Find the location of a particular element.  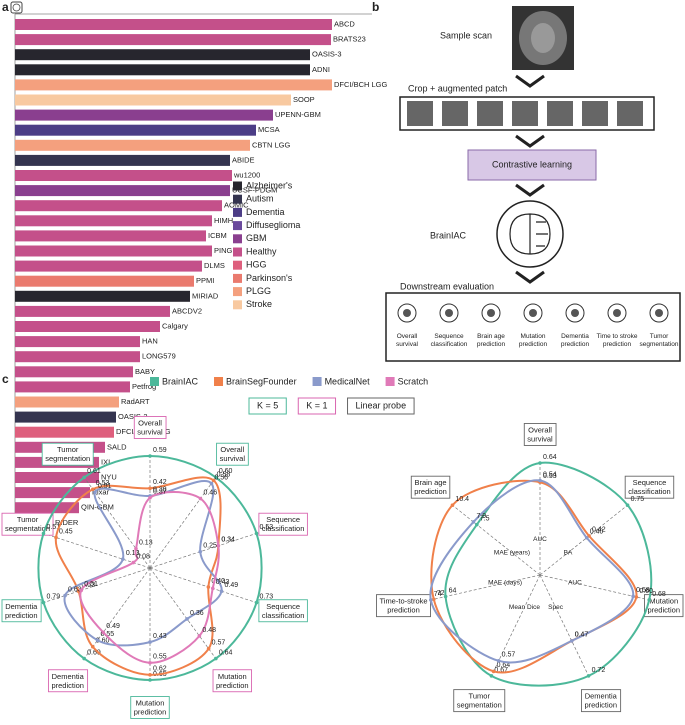

metric-label: AUC is located at coordinates (540, 539).